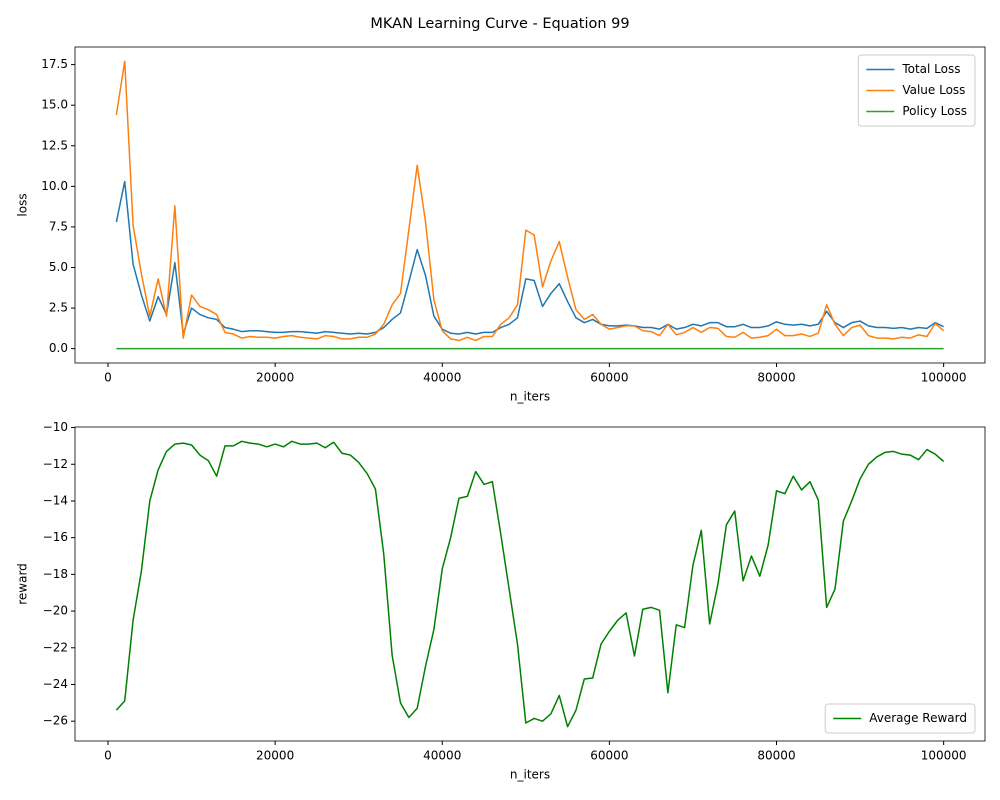 The width and height of the screenshot is (1000, 800). I want to click on legend-label: Total Loss, so click(930, 69).